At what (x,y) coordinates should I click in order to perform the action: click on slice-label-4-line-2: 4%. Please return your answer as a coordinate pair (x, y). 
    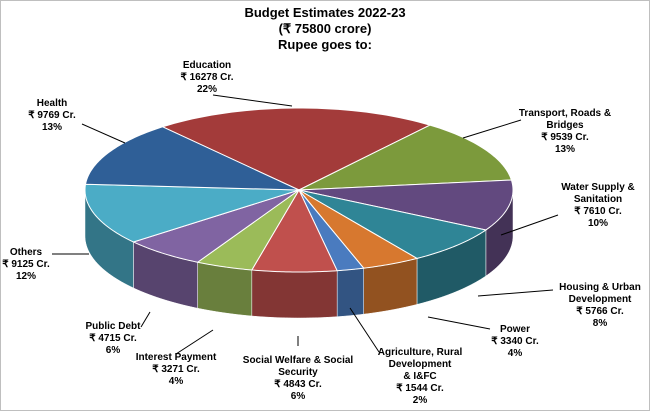
    Looking at the image, I should click on (515, 353).